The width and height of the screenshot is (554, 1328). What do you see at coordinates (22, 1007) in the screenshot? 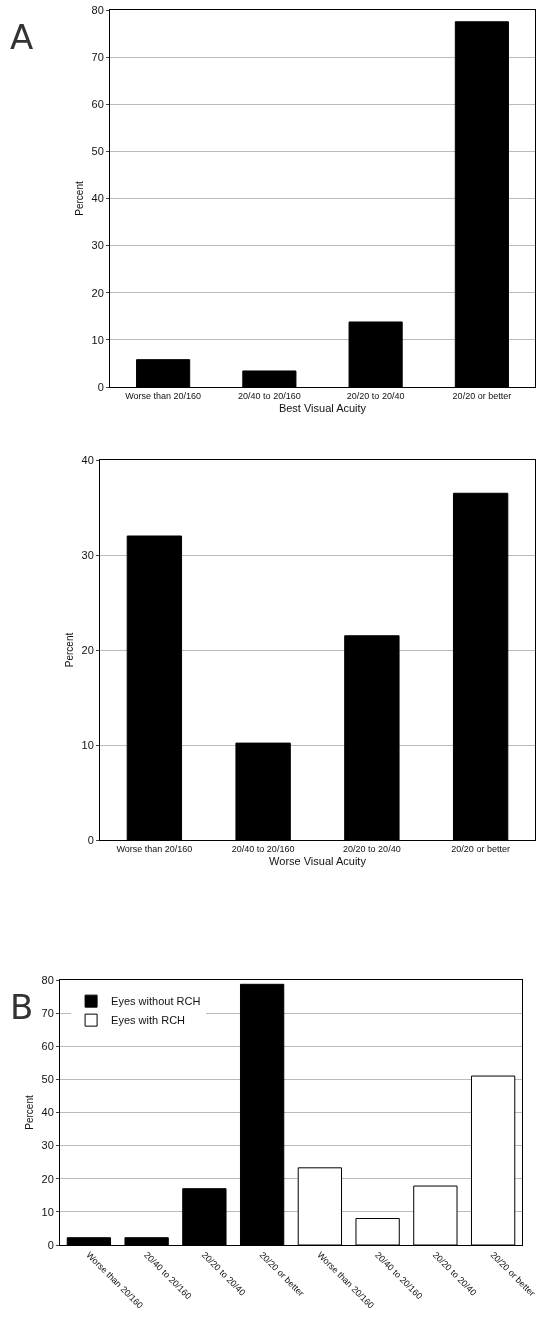
I see `text: B` at bounding box center [22, 1007].